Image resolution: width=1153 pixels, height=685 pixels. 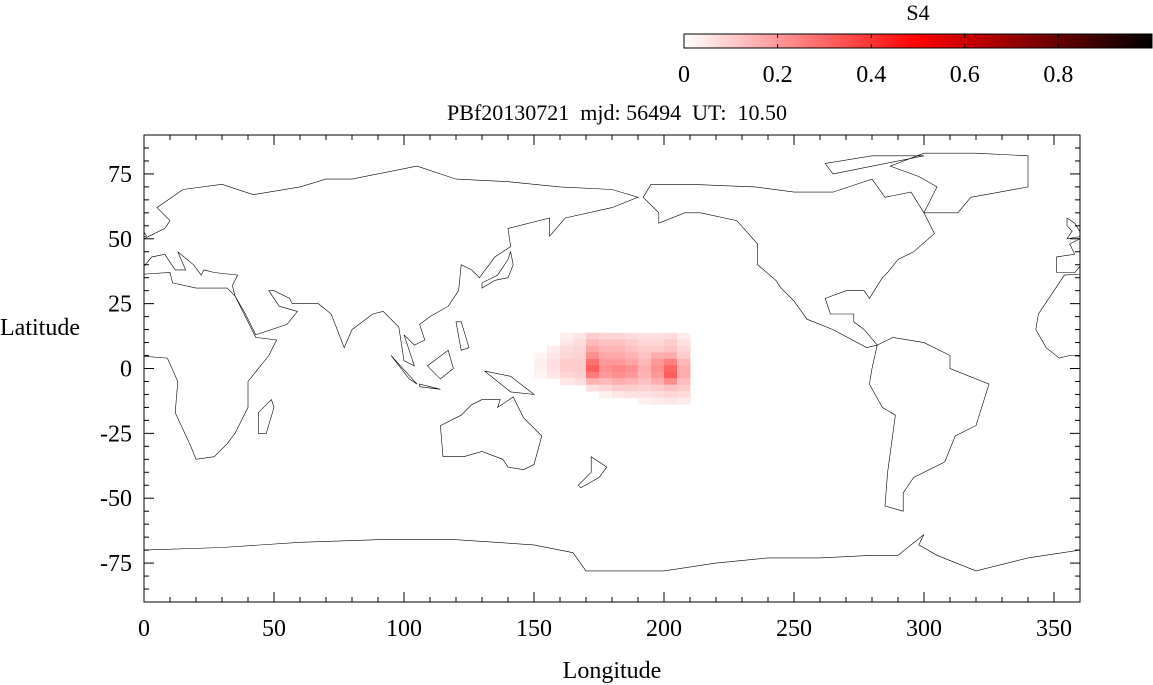 What do you see at coordinates (120, 240) in the screenshot?
I see `y-tick-label: 50` at bounding box center [120, 240].